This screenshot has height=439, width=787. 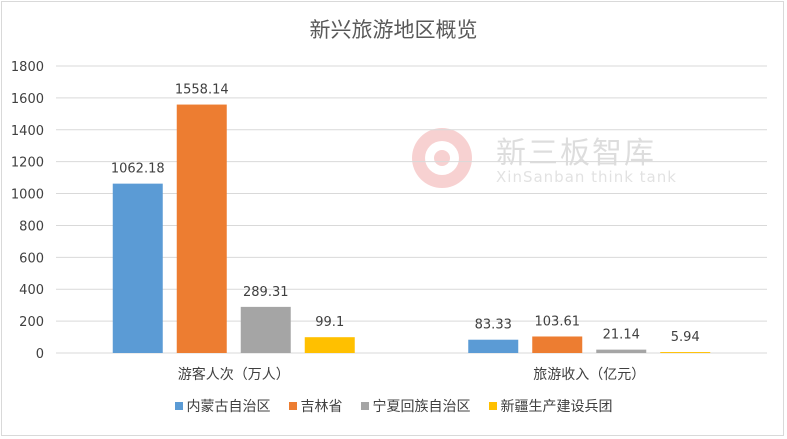 I want to click on watermark: 新三板智库 XinSanban think tank, so click(x=552, y=159).